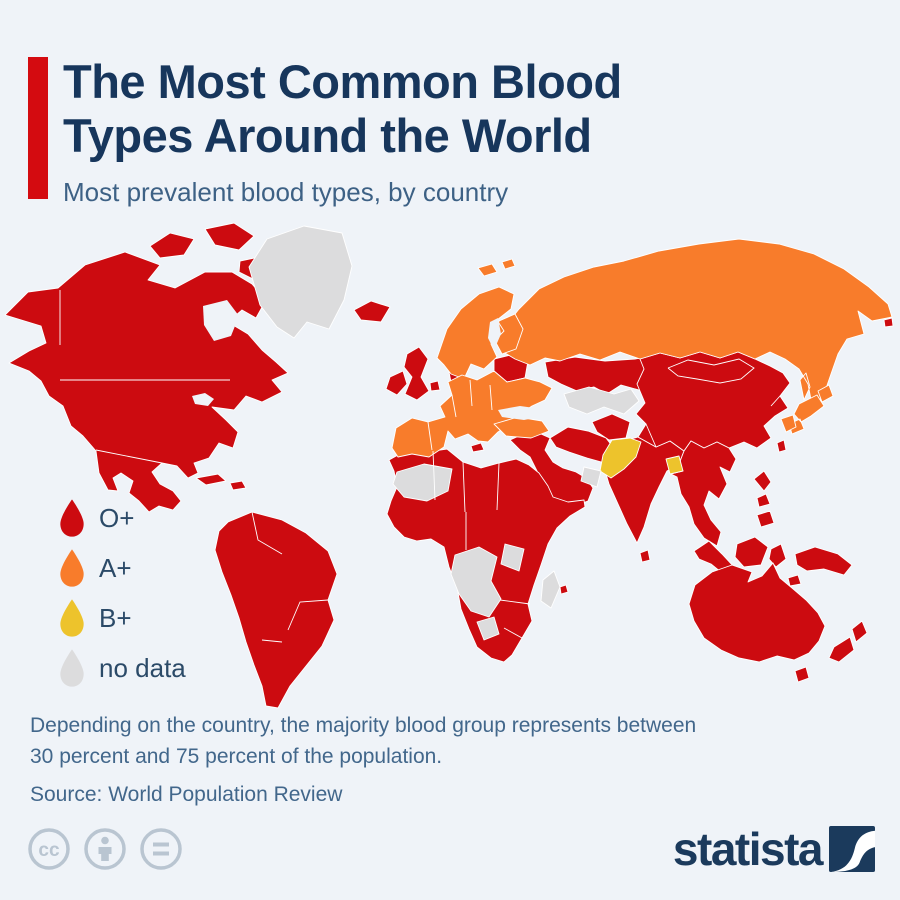 This screenshot has height=900, width=900. Describe the element at coordinates (142, 667) in the screenshot. I see `legend-label: no data` at that location.